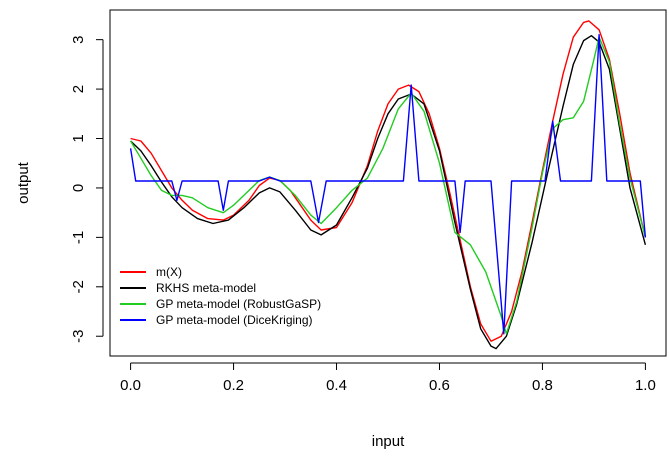 This screenshot has height=457, width=669. Describe the element at coordinates (336, 385) in the screenshot. I see `x-tick-label: 0.4` at that location.